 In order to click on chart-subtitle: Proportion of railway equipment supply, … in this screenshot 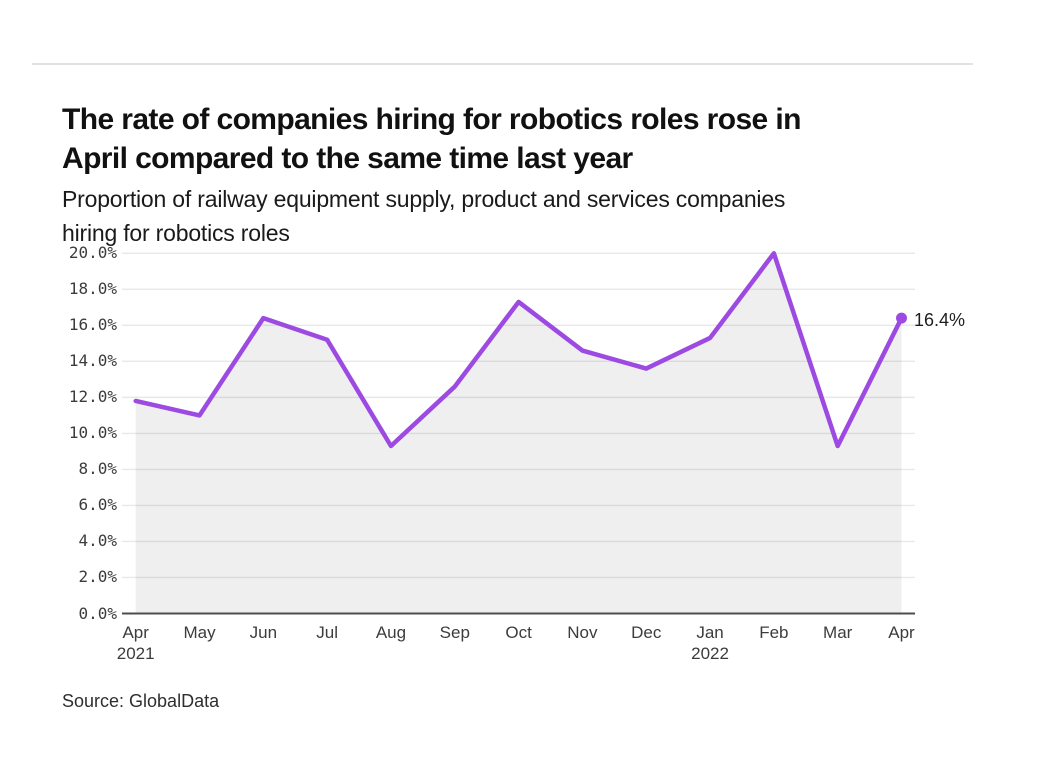, I will do `click(424, 216)`.